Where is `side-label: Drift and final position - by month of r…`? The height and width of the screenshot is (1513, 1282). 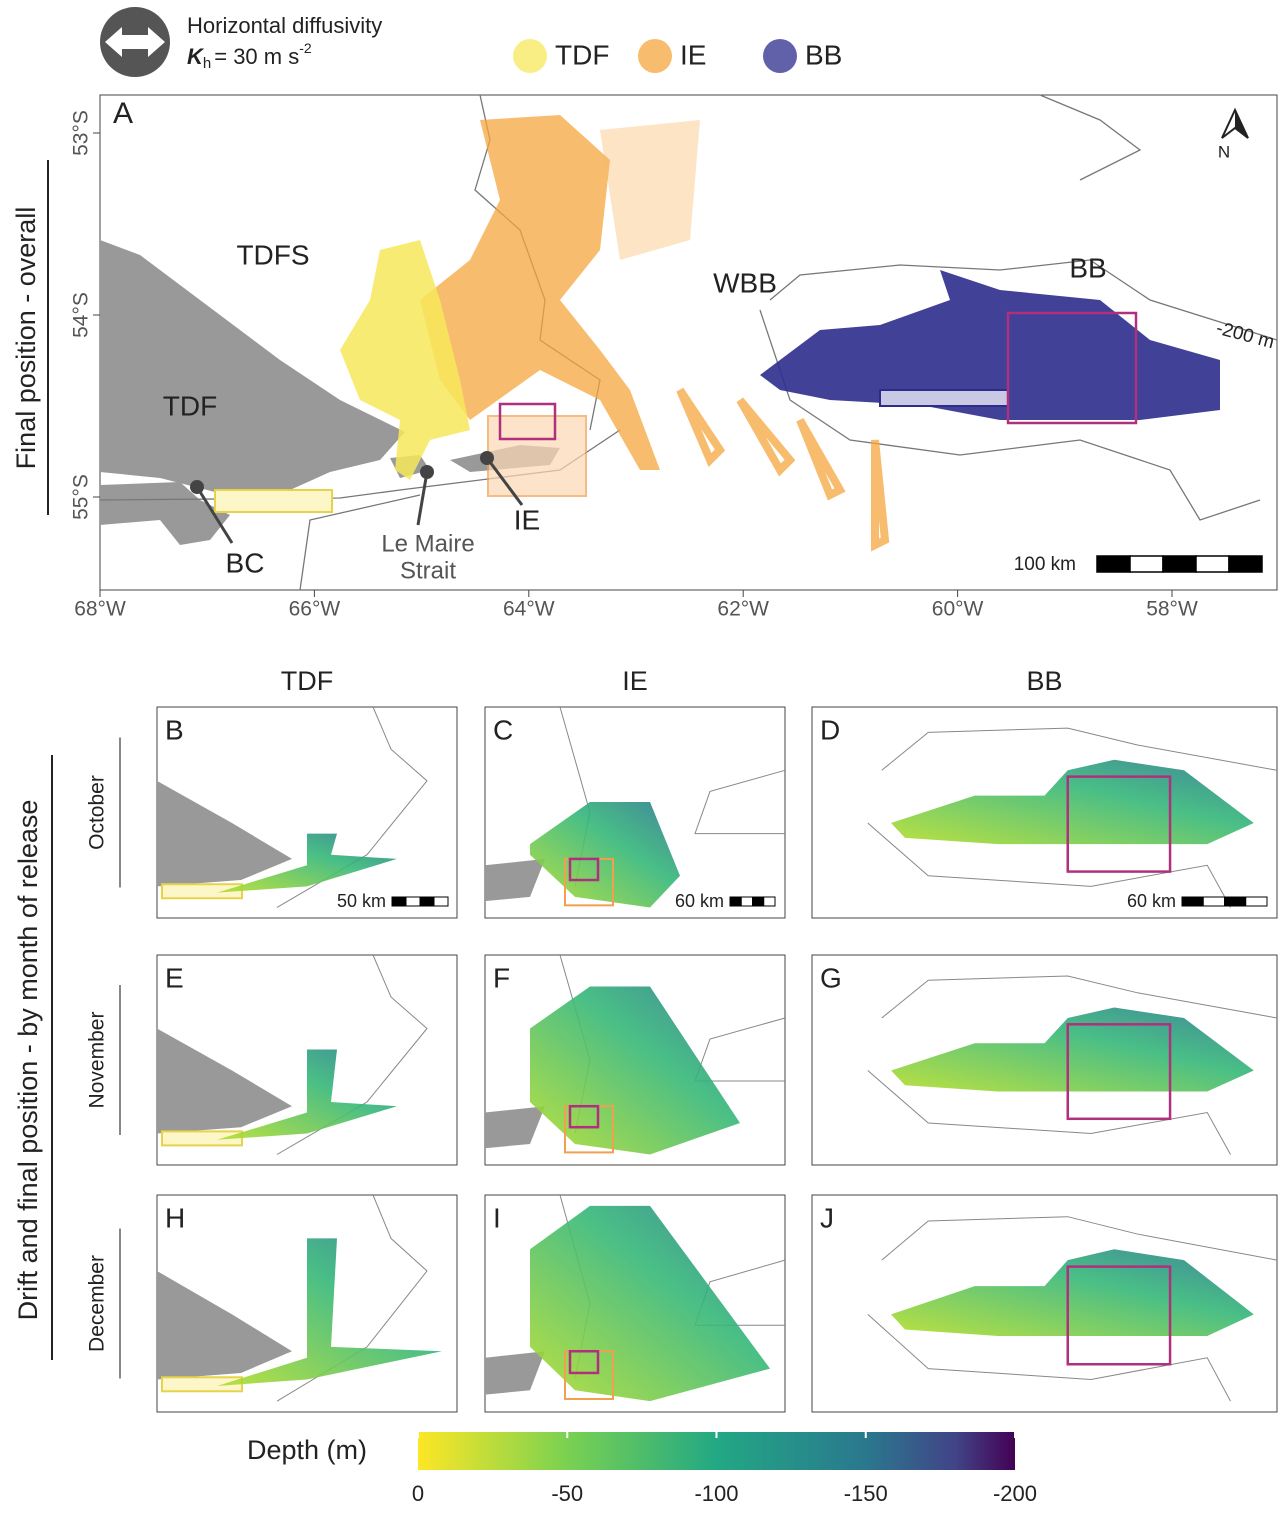
side-label: Drift and final position - by month of r… is located at coordinates (28, 1060).